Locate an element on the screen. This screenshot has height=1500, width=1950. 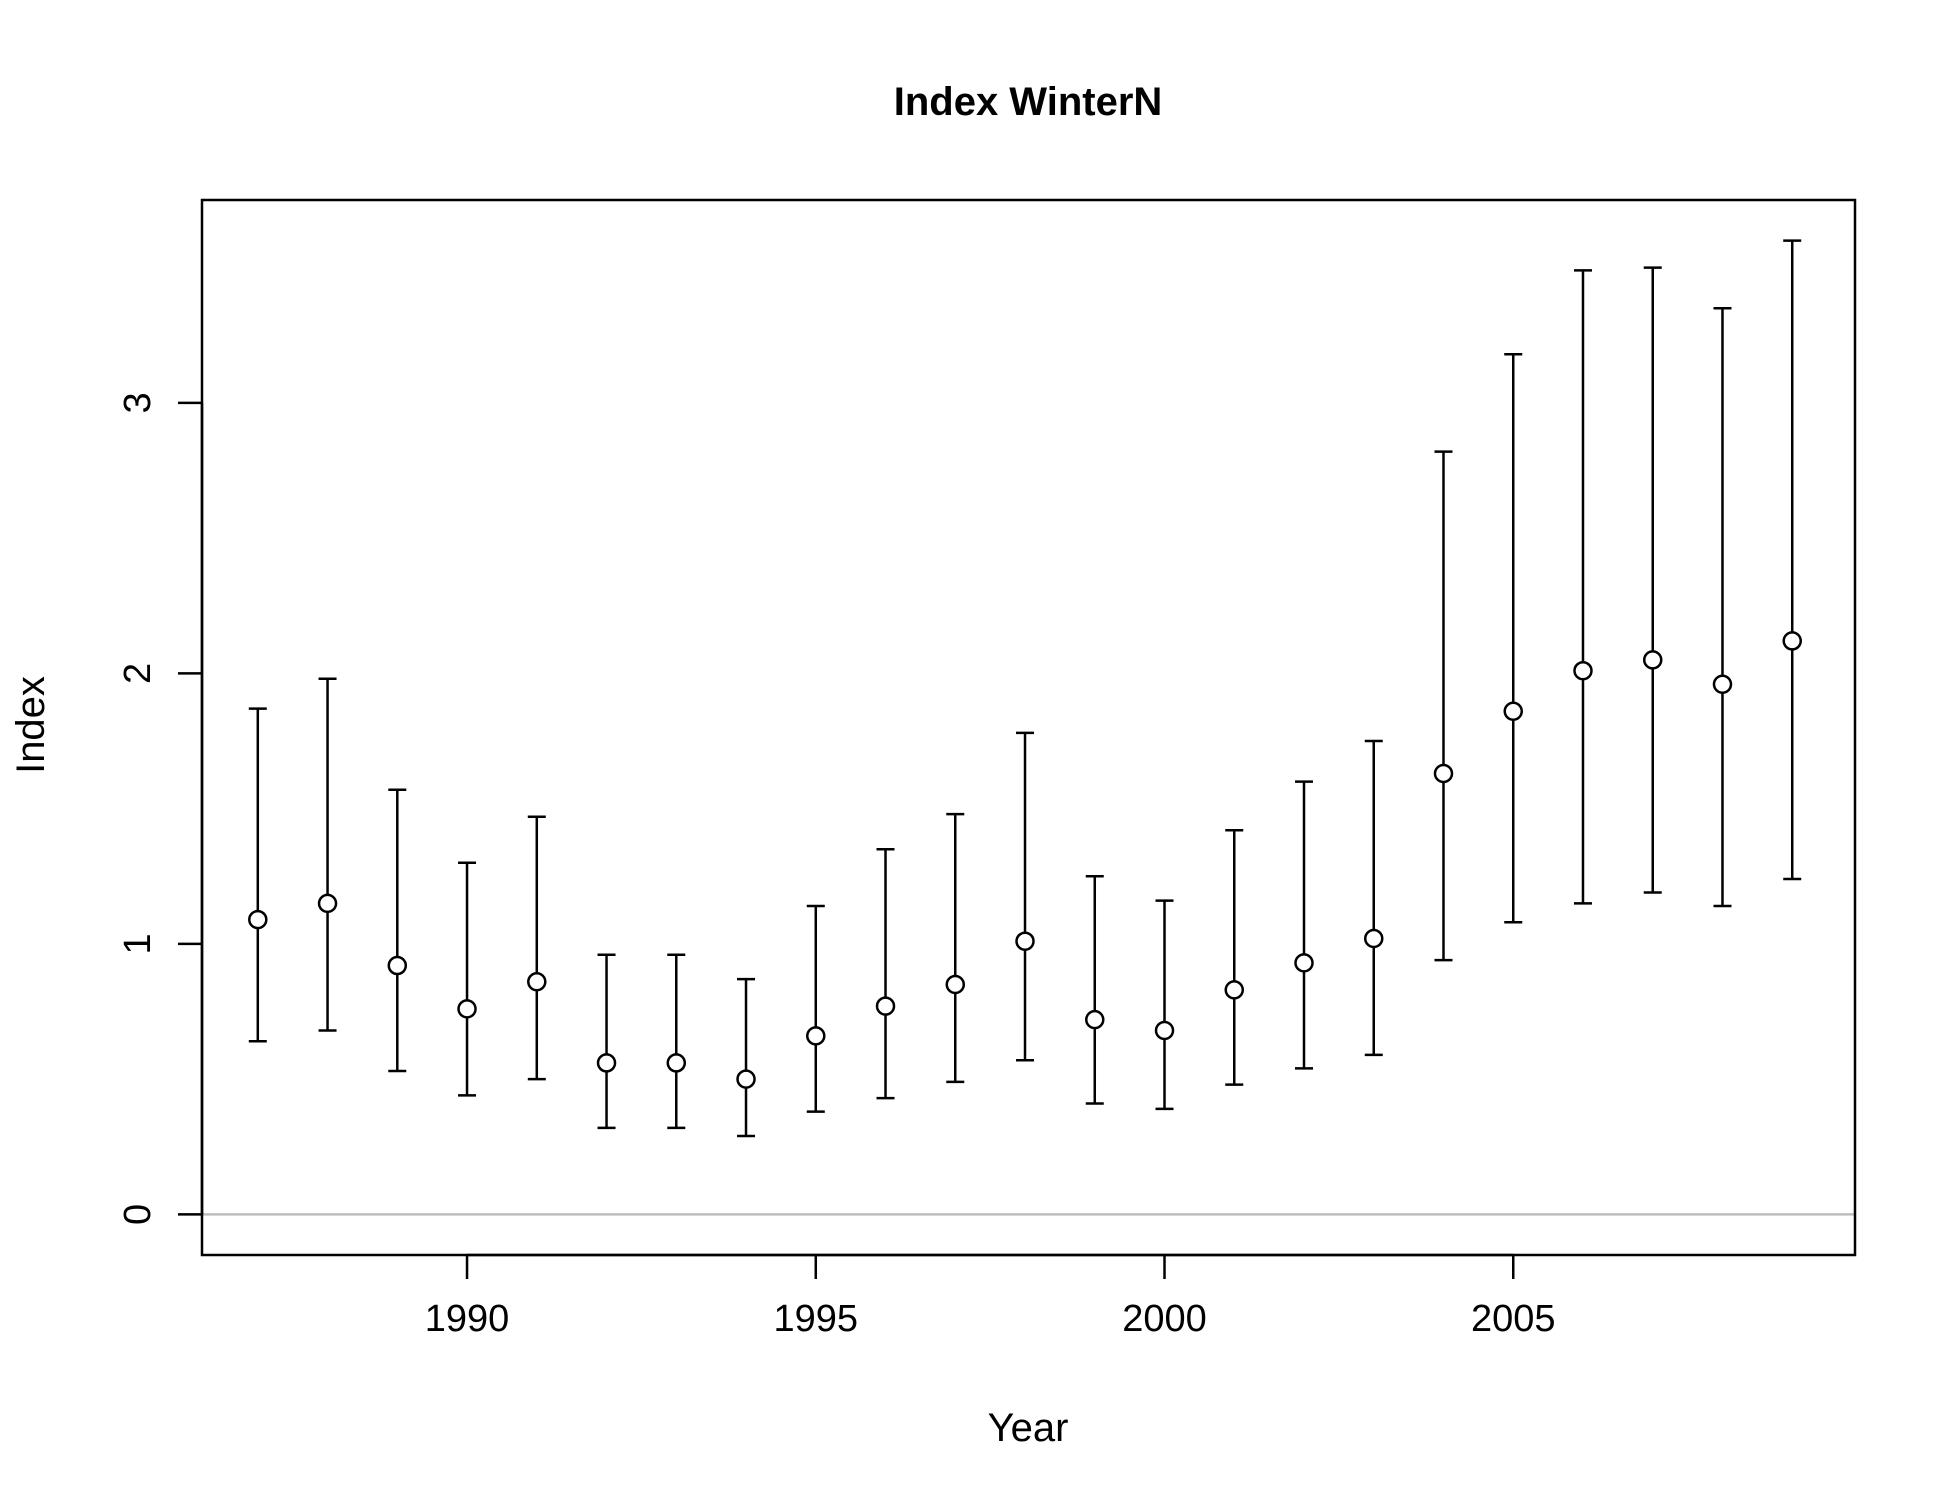
y-tick-label: 0 is located at coordinates (138, 1214).